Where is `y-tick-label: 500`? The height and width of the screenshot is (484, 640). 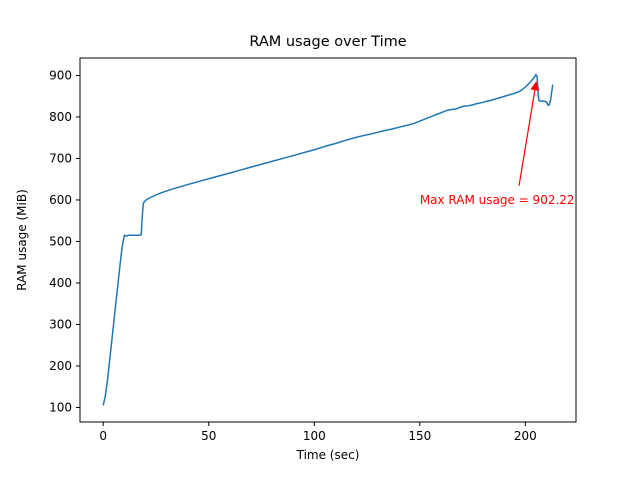 y-tick-label: 500 is located at coordinates (60, 241).